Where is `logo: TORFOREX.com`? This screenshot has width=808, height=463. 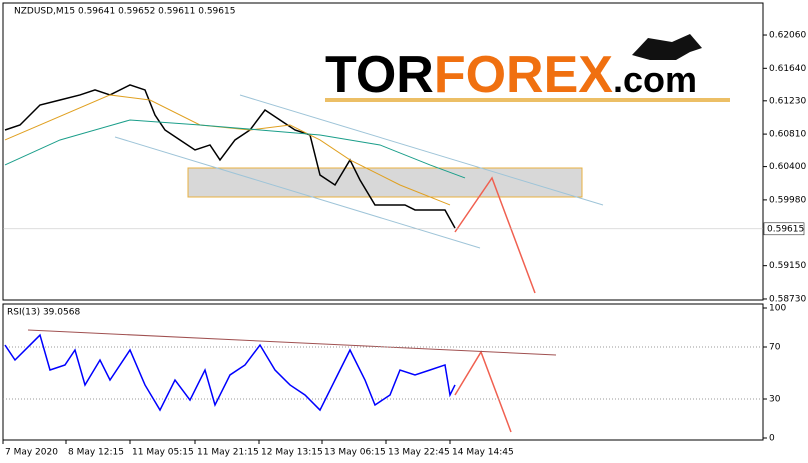
logo: TORFOREX.com is located at coordinates (511, 75).